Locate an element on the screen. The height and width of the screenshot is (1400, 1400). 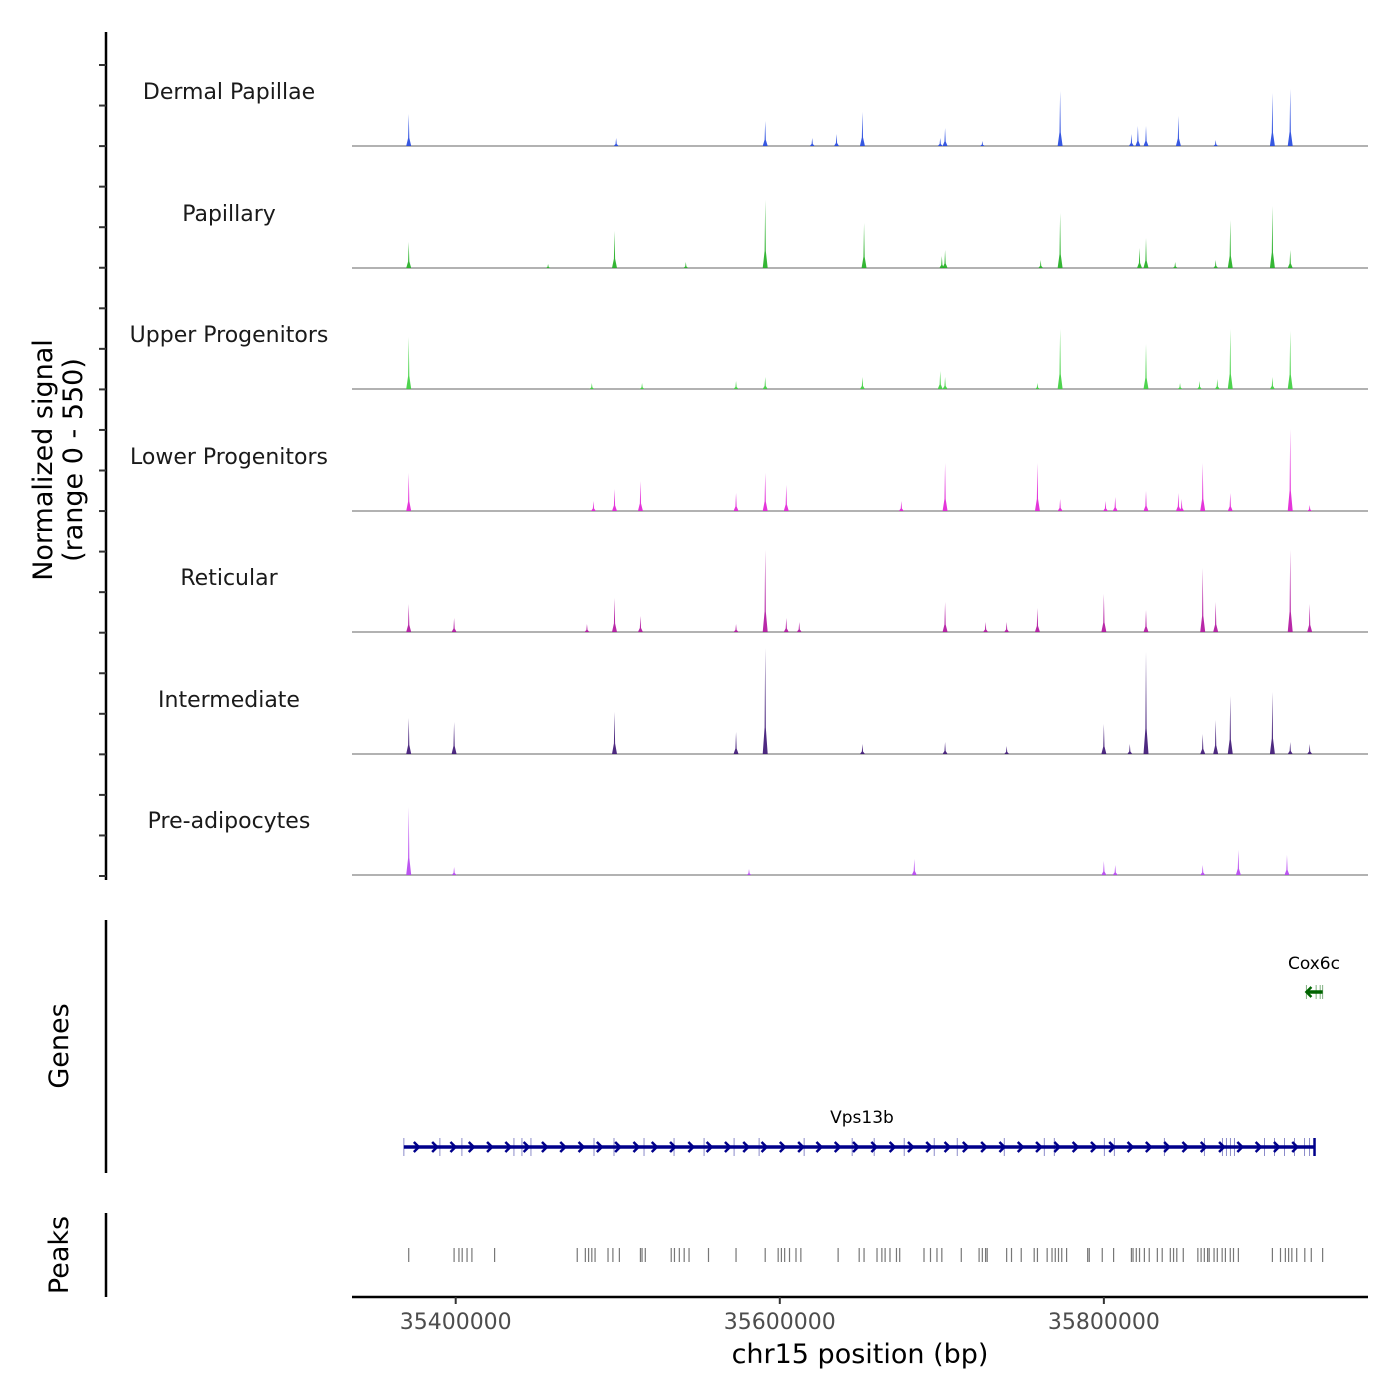
y-axis-subtitle: (range 0 - 550) is located at coordinates (73, 460).